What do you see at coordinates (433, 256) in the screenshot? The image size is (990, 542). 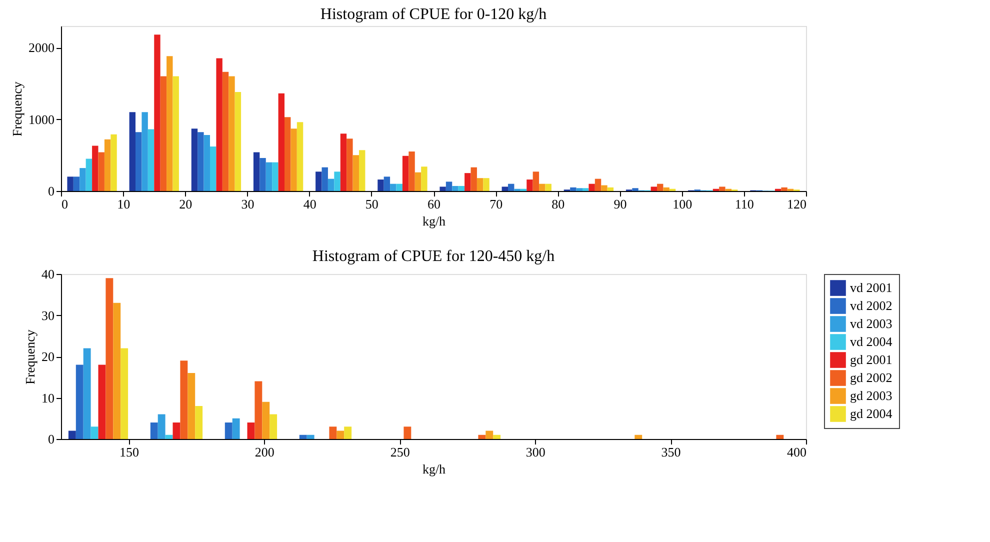 I see `chart-title: Histogram of CPUE for 120-450 kg/h` at bounding box center [433, 256].